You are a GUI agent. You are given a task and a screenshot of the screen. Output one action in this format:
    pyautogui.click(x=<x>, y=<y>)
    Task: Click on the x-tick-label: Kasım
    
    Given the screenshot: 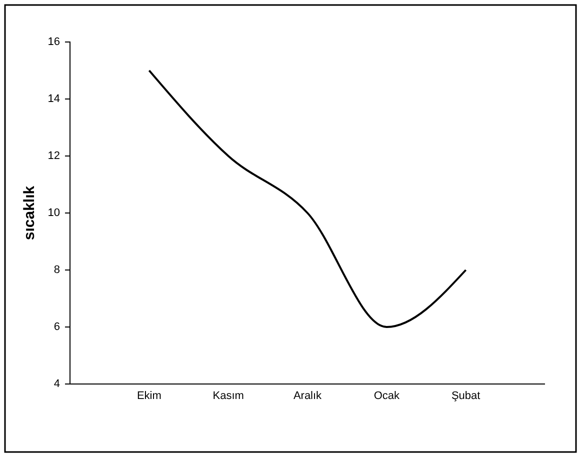 What is the action you would take?
    pyautogui.click(x=228, y=396)
    